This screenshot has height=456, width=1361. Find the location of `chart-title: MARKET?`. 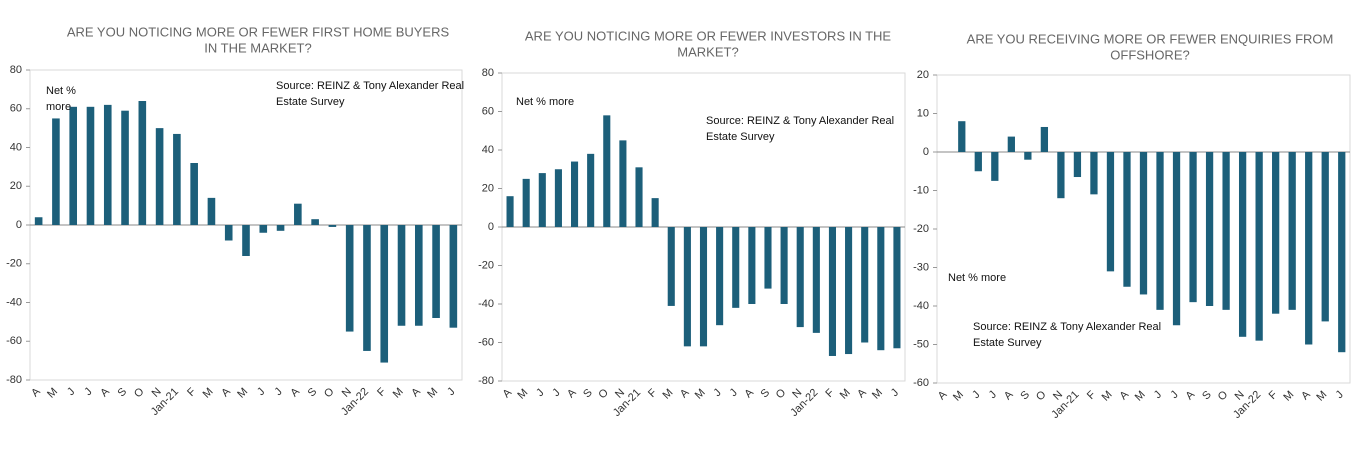

chart-title: MARKET? is located at coordinates (707, 51).